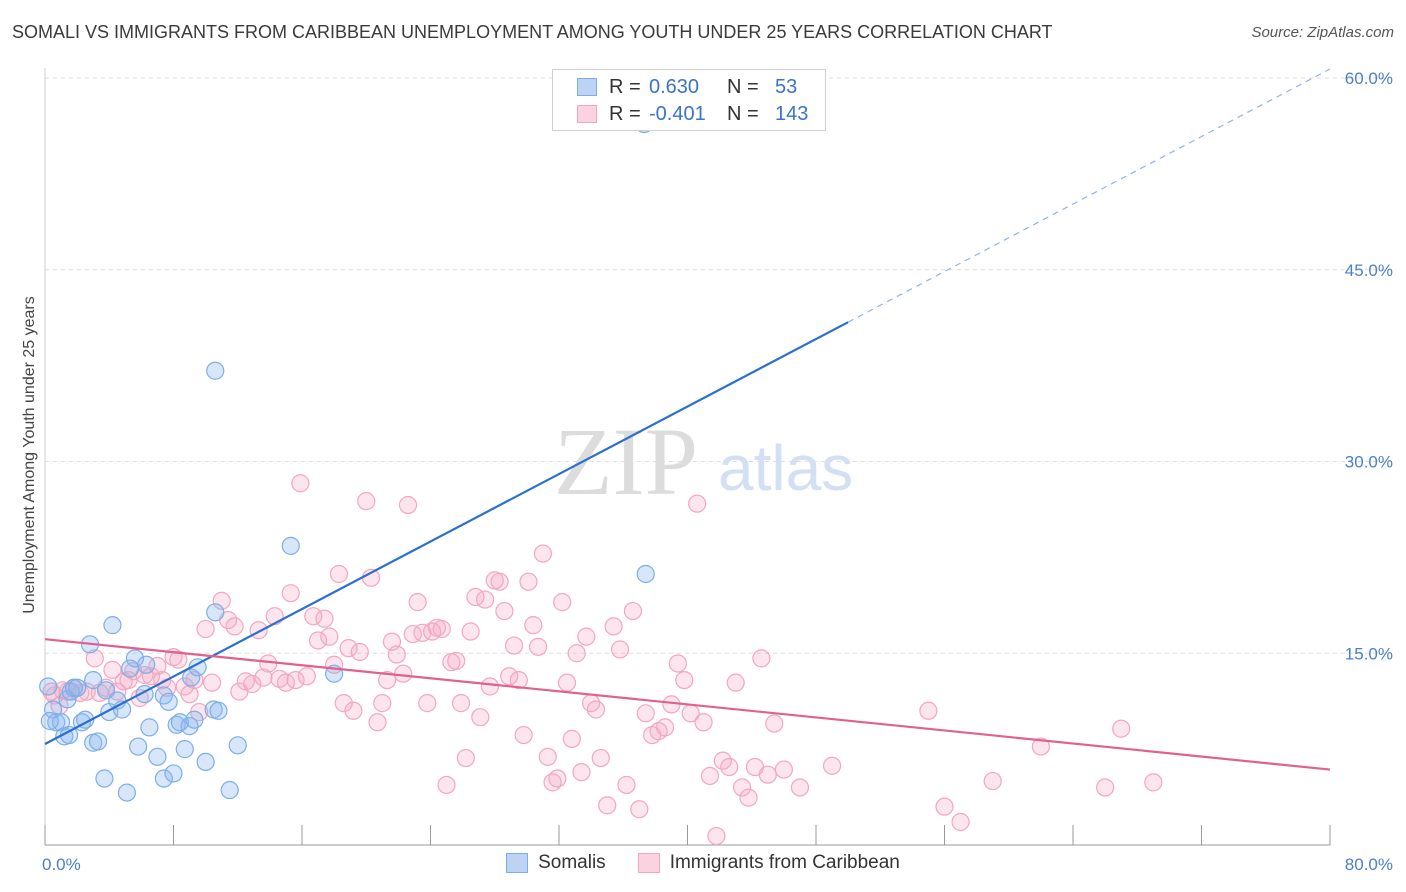  What do you see at coordinates (626, 461) in the screenshot?
I see `watermark-zip: ZIP` at bounding box center [626, 461].